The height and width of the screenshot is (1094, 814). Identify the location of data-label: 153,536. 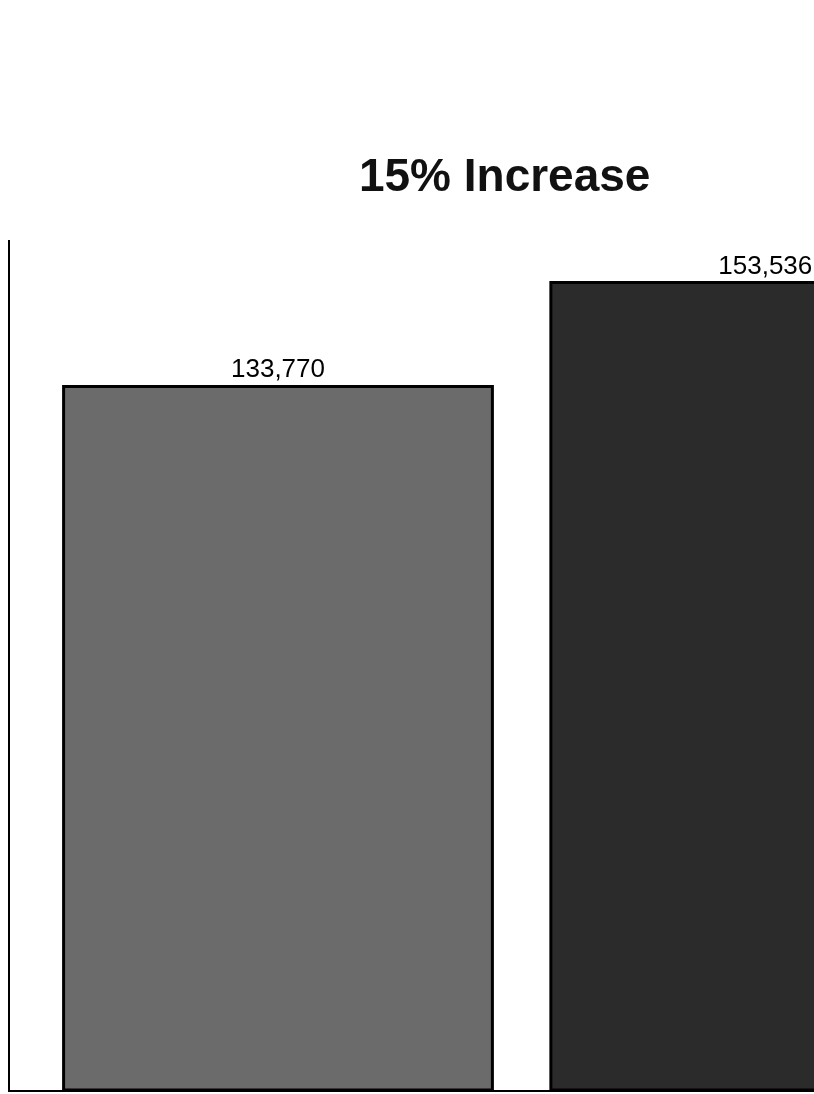
(765, 264).